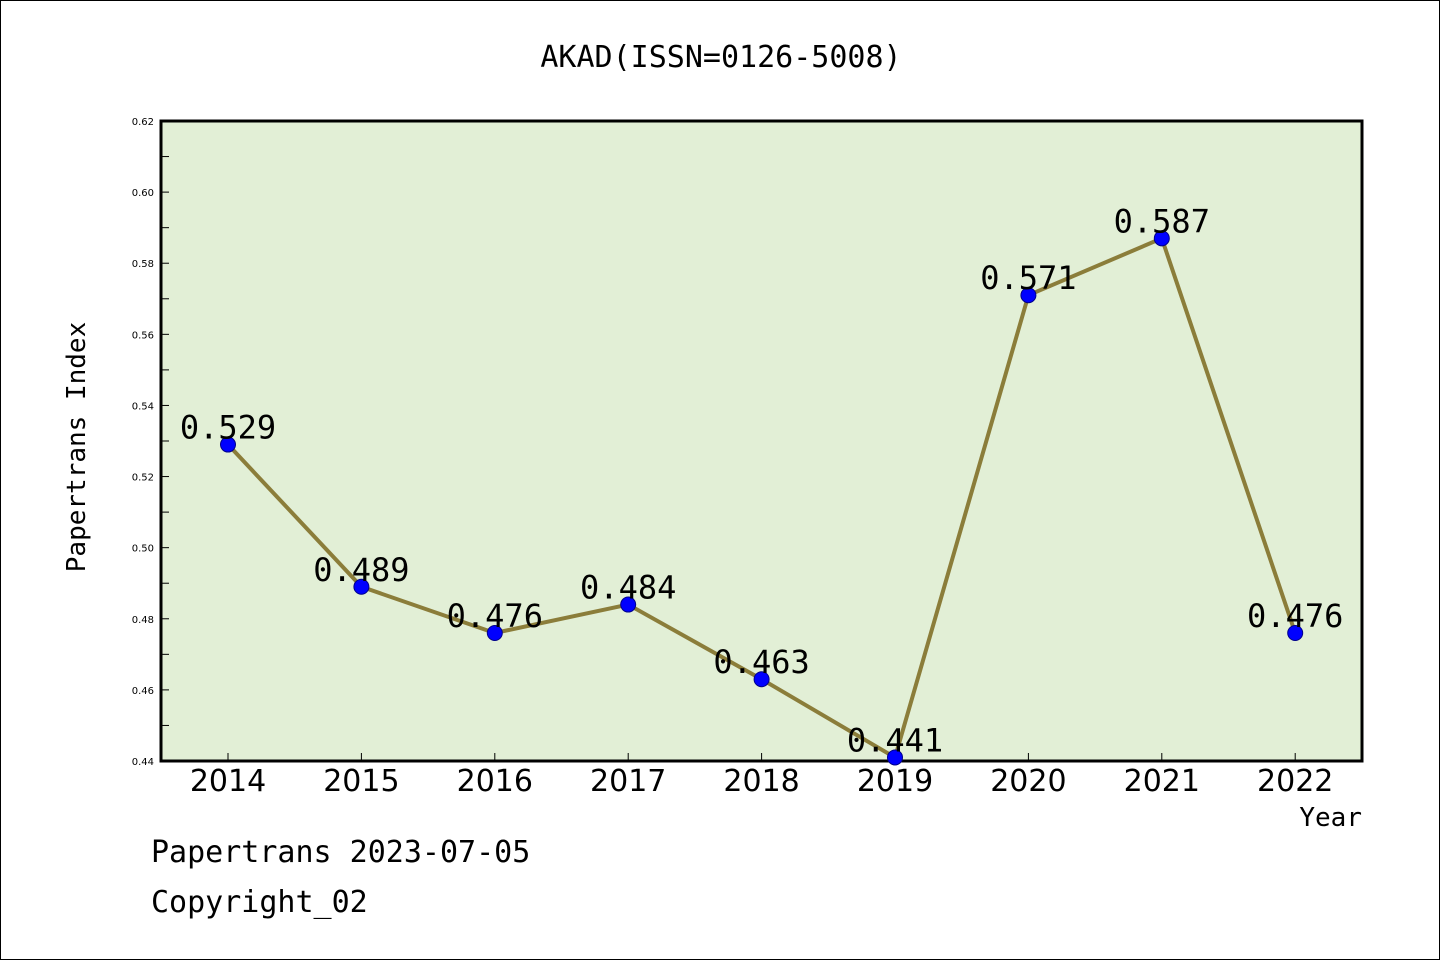 The width and height of the screenshot is (1440, 960). What do you see at coordinates (143, 122) in the screenshot?
I see `y-tick-label: 0.62` at bounding box center [143, 122].